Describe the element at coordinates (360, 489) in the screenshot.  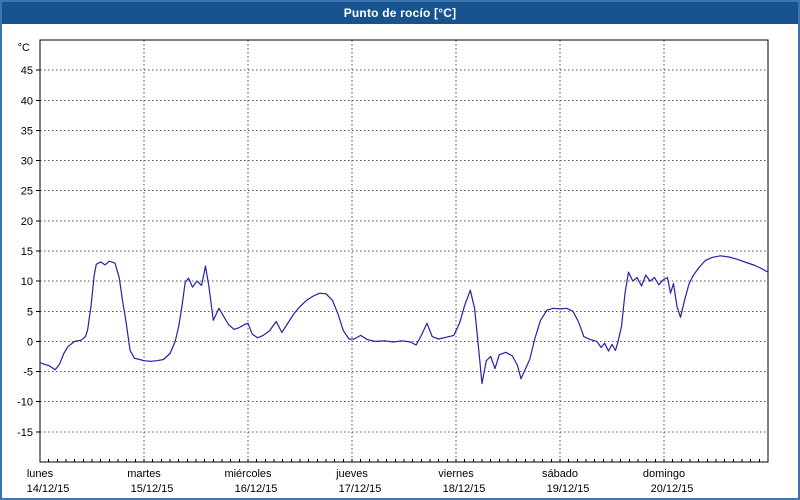
I see `date-label: 17/12/15` at that location.